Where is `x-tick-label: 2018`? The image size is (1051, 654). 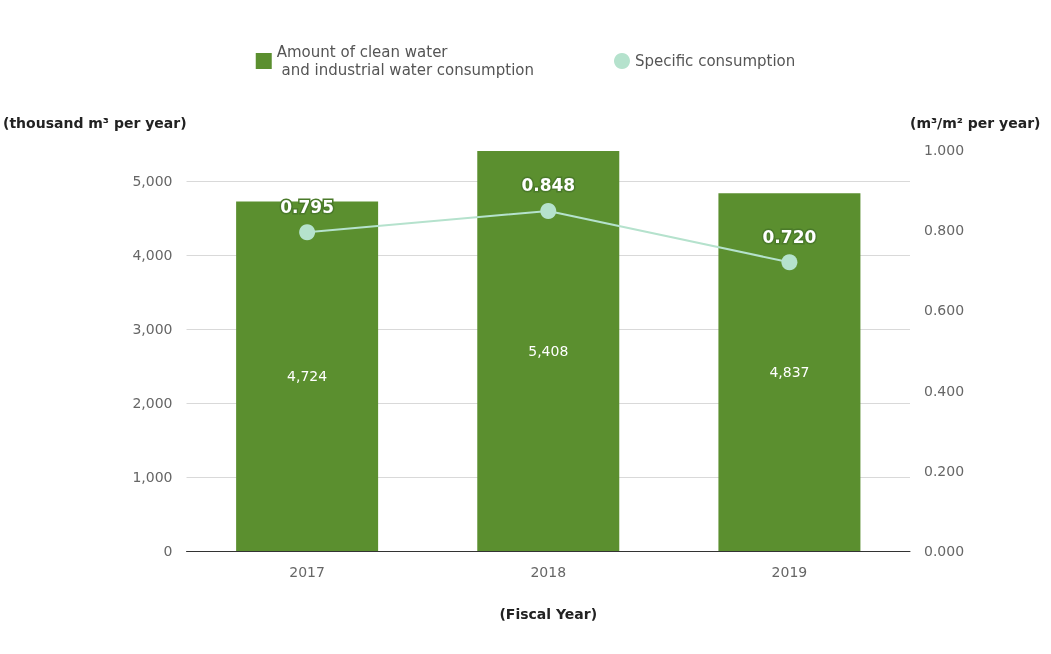
x-tick-label: 2018 is located at coordinates (548, 572).